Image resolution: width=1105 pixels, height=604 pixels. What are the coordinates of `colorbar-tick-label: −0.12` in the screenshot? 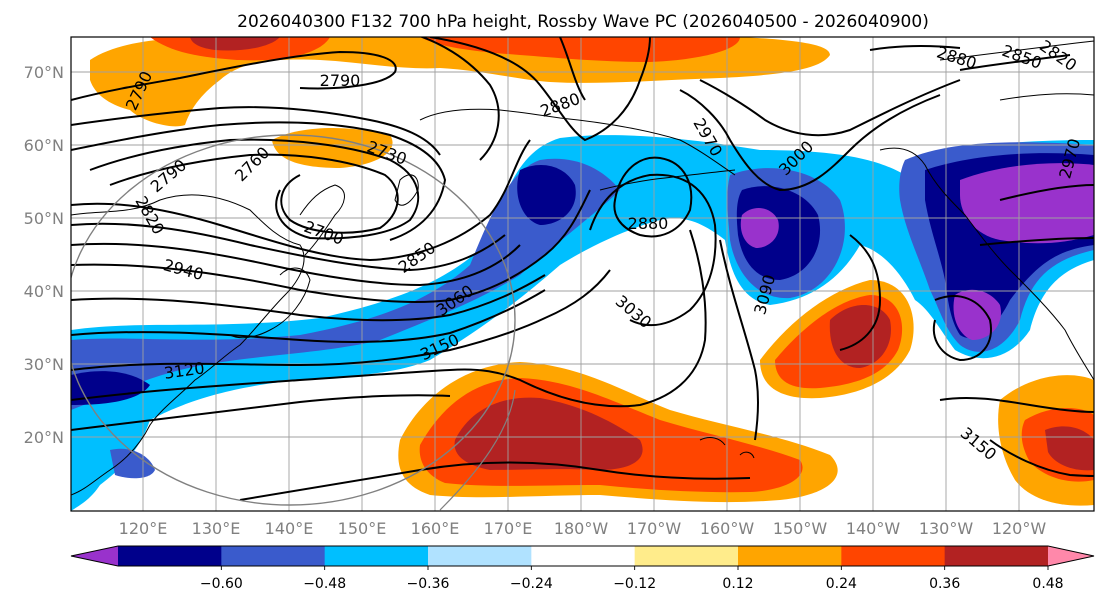 It's located at (634, 584).